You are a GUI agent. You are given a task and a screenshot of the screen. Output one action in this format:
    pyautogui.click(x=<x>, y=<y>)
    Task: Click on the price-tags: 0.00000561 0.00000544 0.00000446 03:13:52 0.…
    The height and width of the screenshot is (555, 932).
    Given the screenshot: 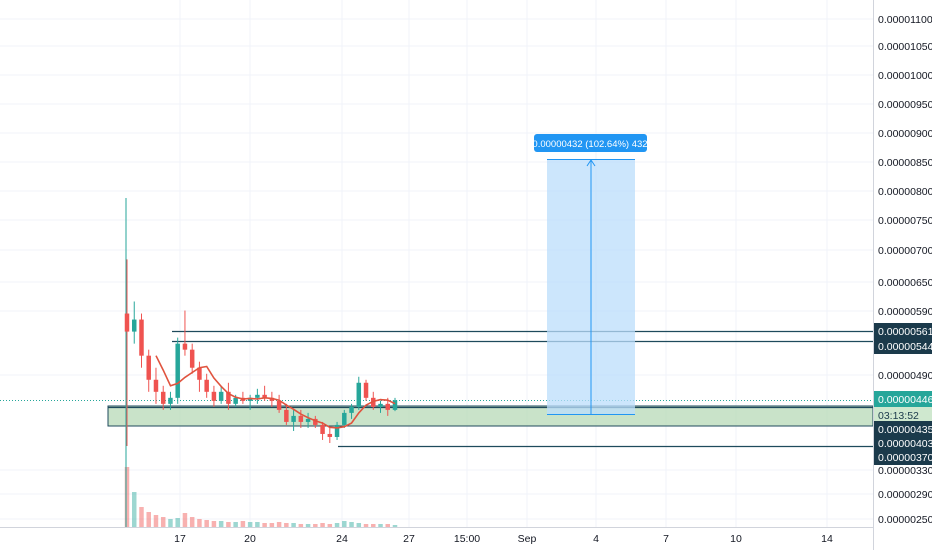 What is the action you would take?
    pyautogui.click(x=903, y=394)
    